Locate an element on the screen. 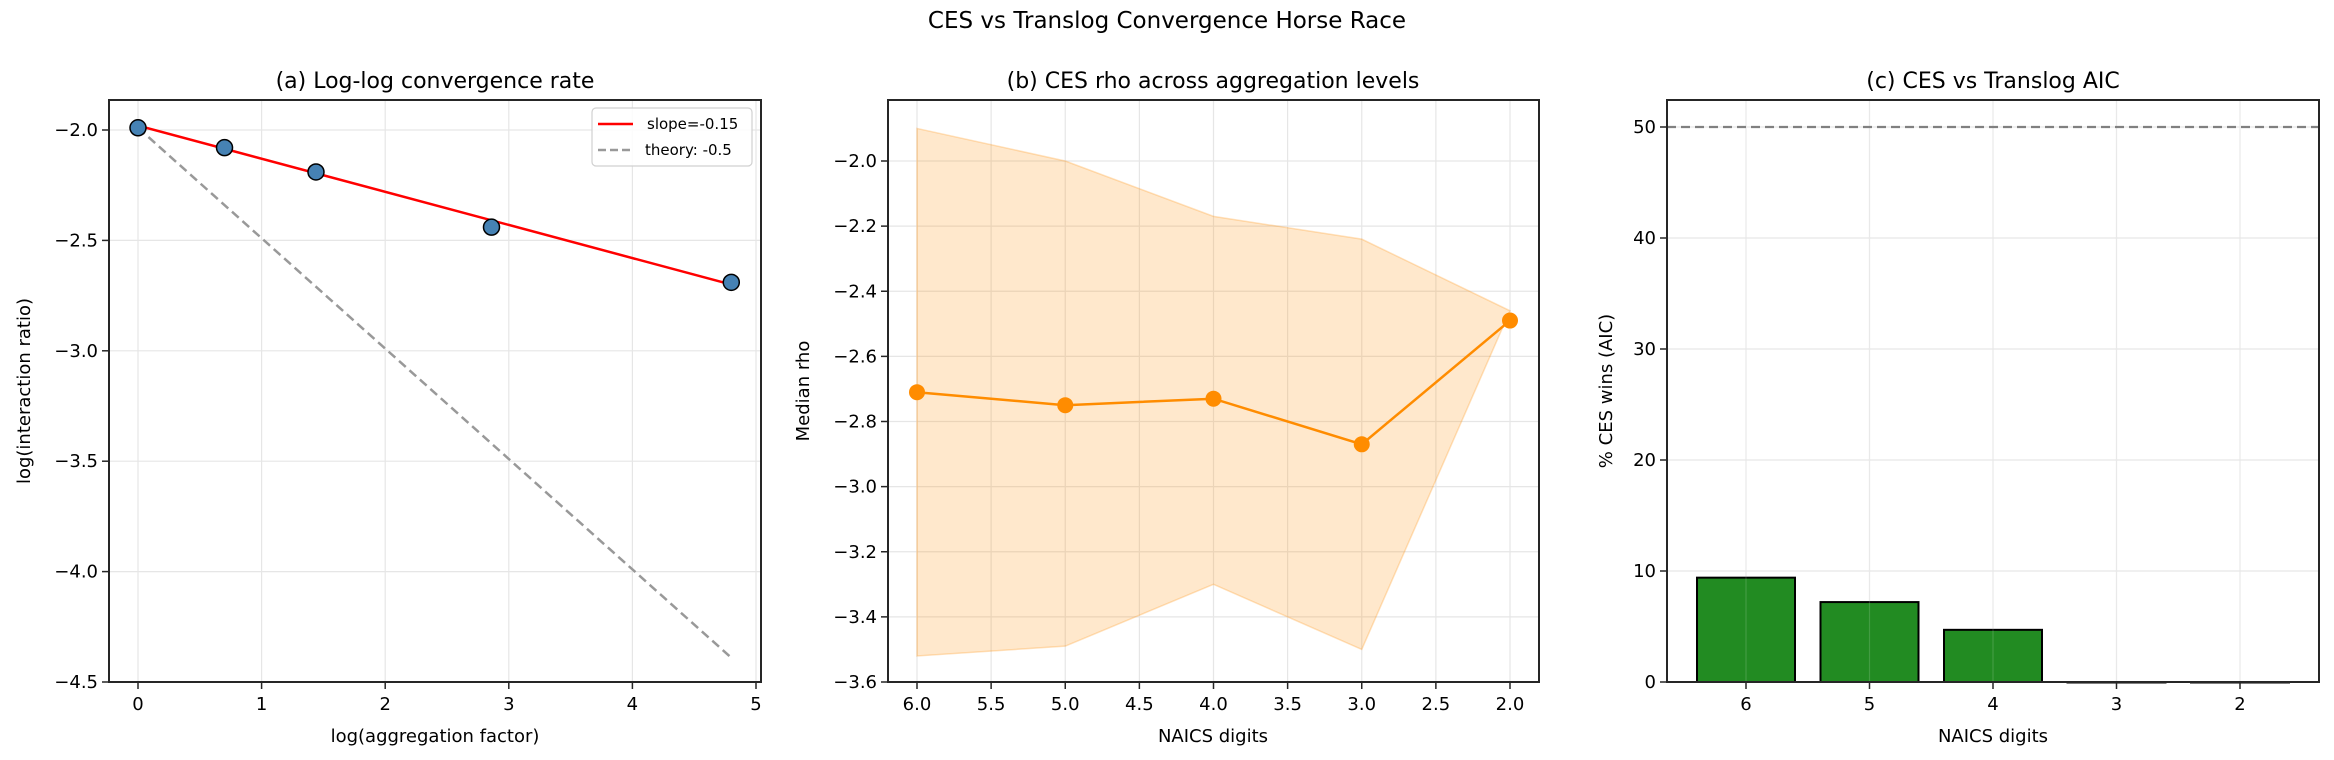  x-tick-label: 3.5 is located at coordinates (1287, 704).